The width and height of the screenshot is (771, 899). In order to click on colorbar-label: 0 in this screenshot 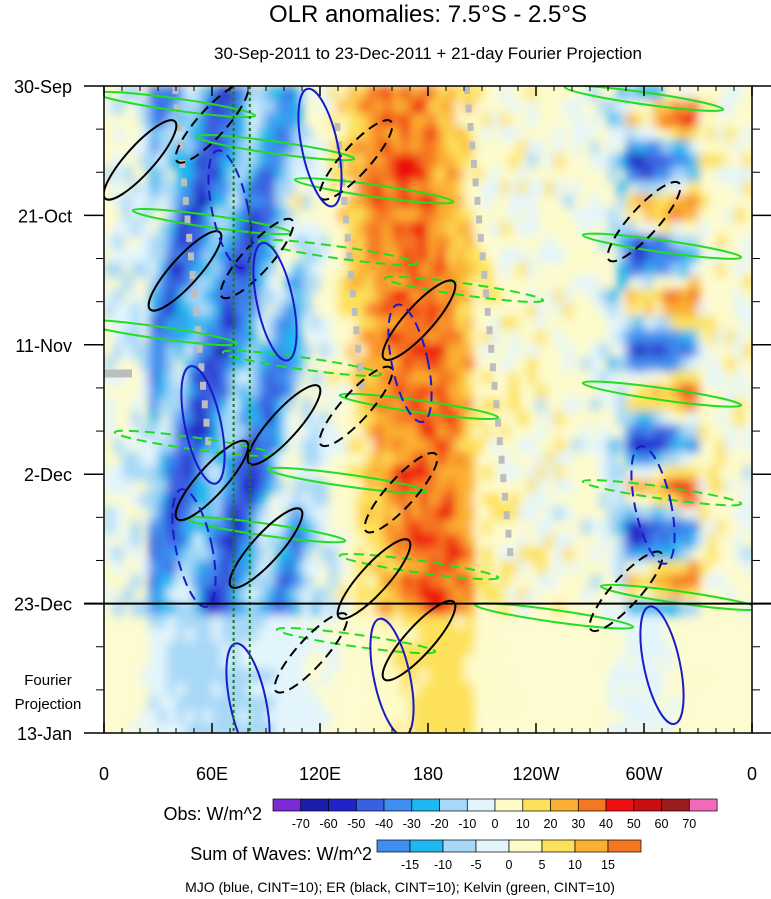, I will do `click(509, 865)`.